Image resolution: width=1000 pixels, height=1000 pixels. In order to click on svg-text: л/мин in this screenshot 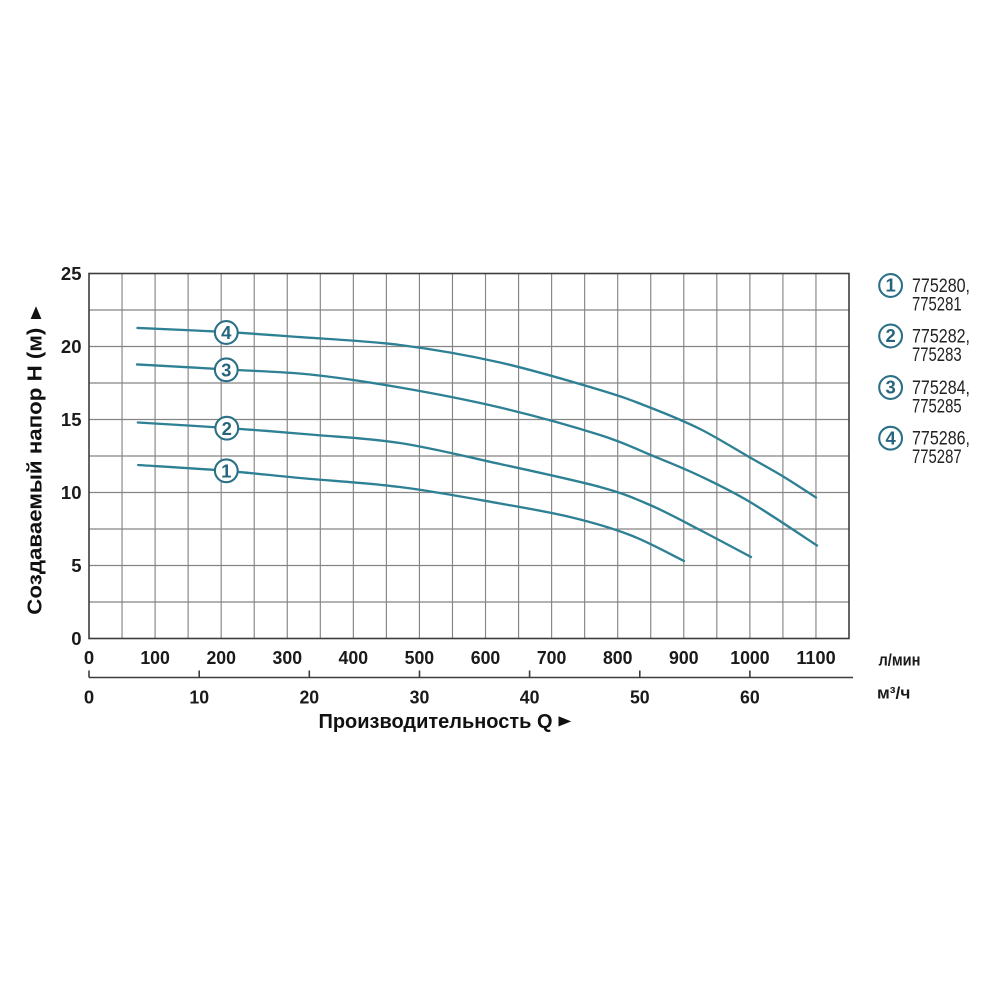, I will do `click(900, 660)`.